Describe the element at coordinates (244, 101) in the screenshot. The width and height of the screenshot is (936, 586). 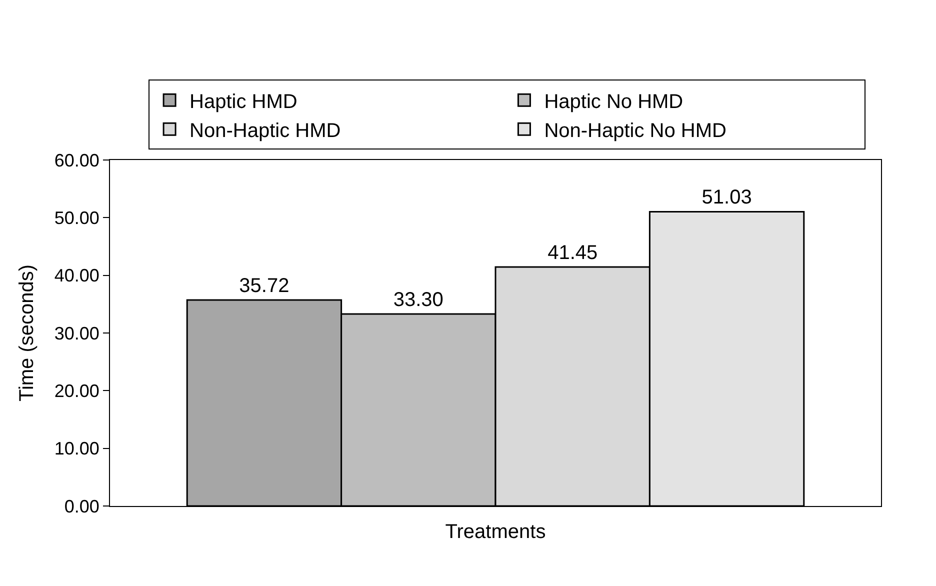
I see `legend-label: Haptic HMD` at that location.